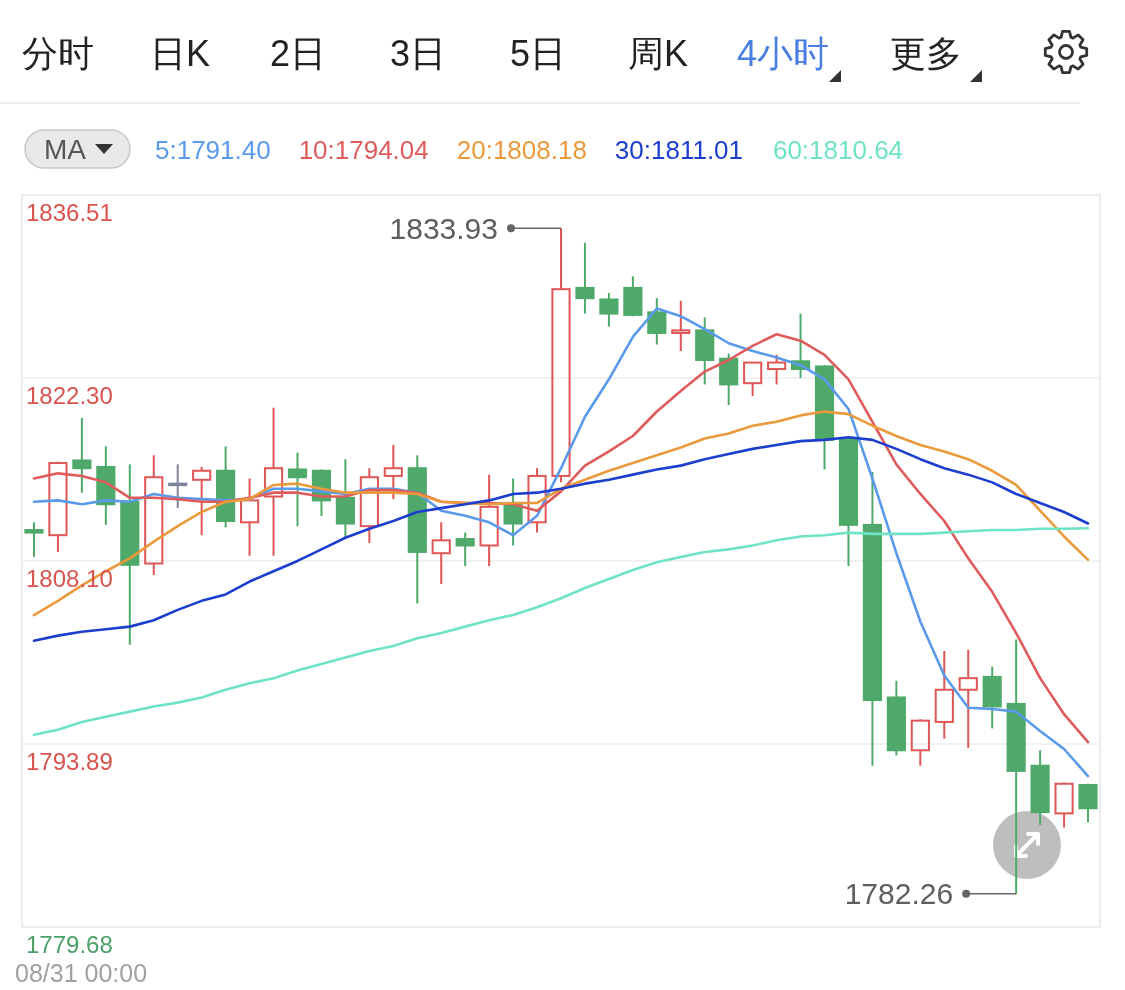 This screenshot has width=1125, height=990. I want to click on text: 5日, so click(538, 53).